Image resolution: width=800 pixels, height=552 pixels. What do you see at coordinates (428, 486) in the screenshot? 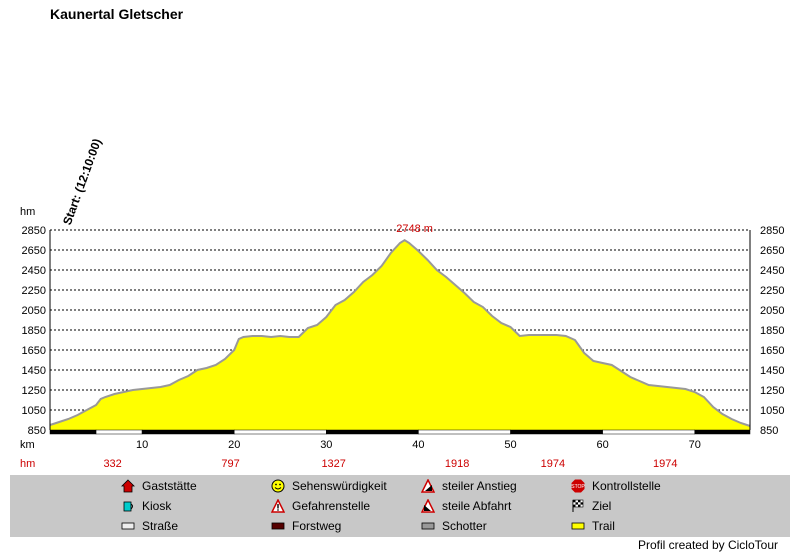
I see `steep-ascent-icon` at bounding box center [428, 486].